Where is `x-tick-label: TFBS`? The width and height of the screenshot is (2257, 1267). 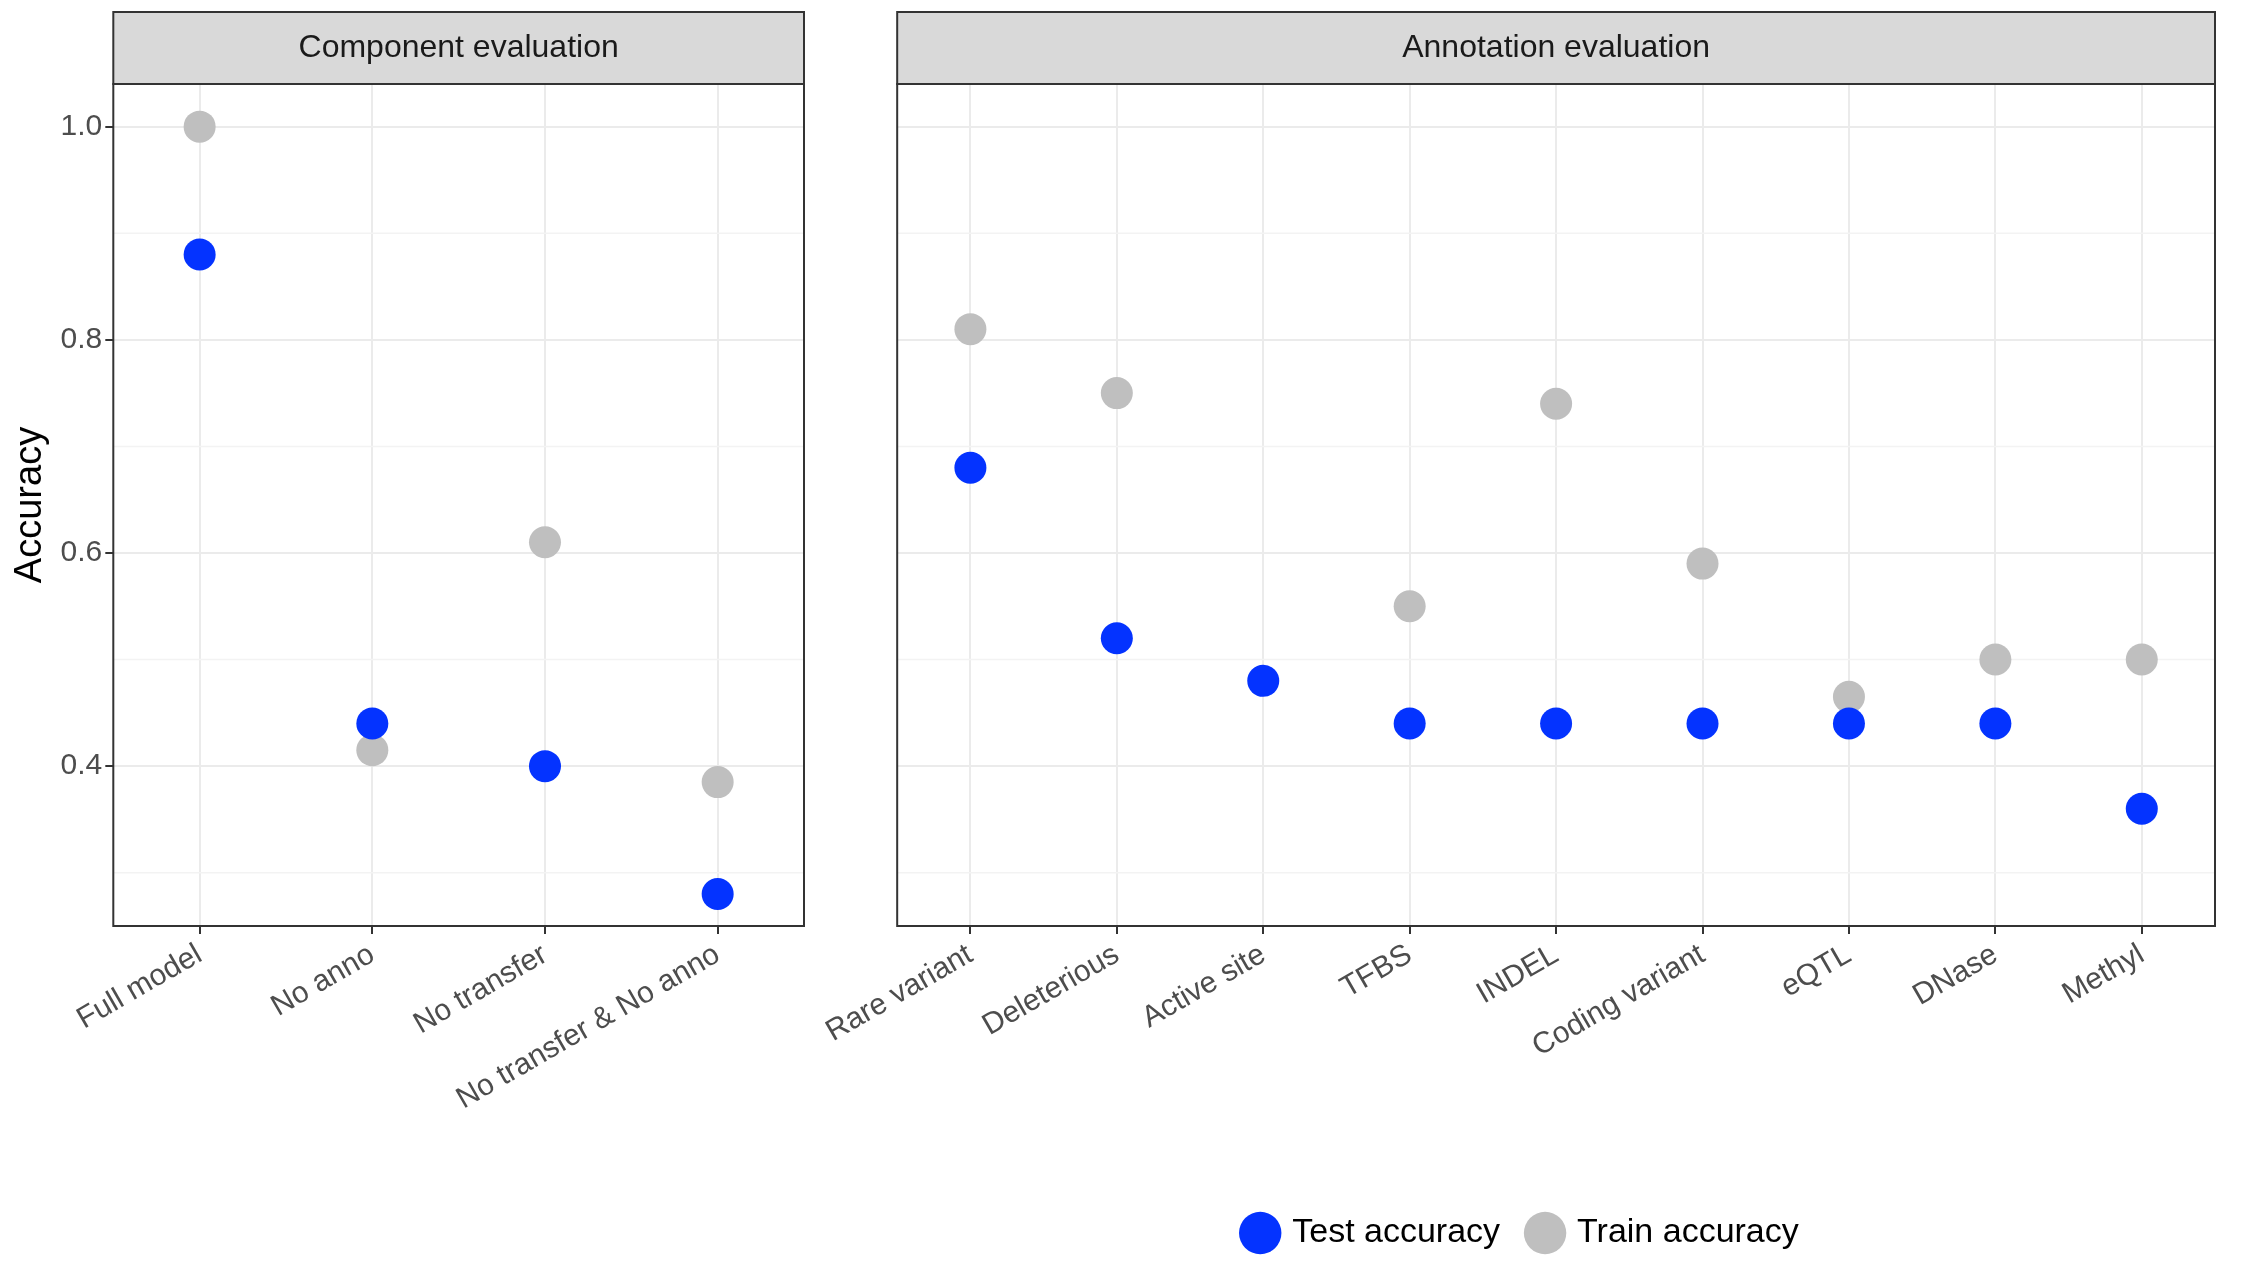 x-tick-label: TFBS is located at coordinates (1375, 970).